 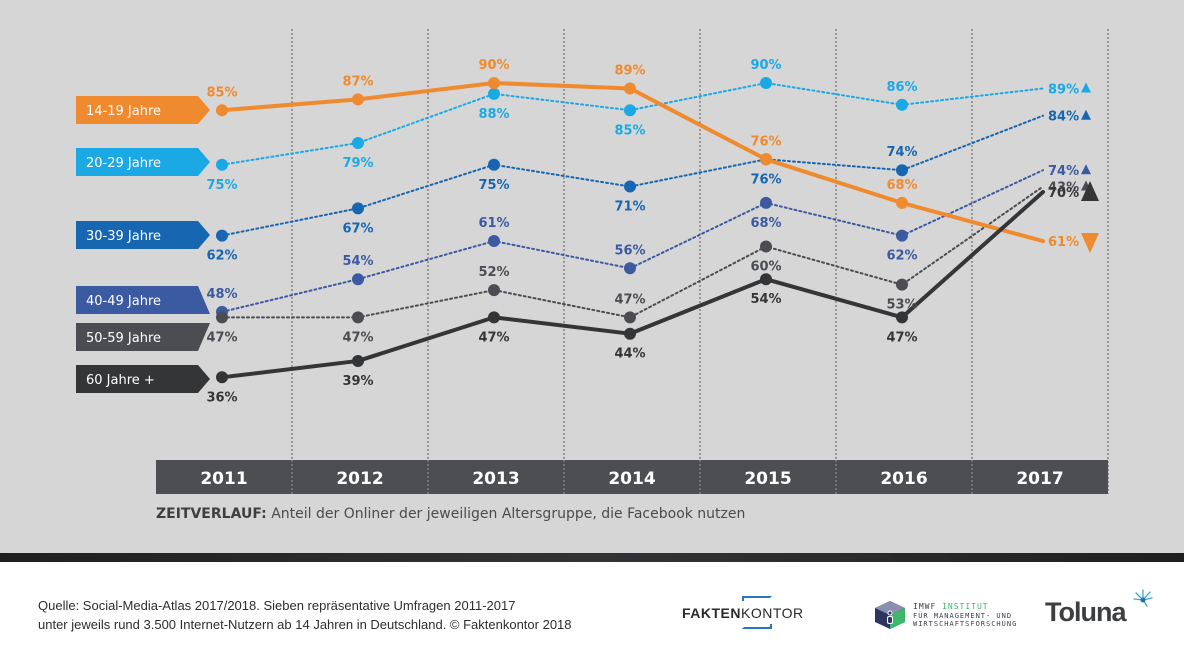 I want to click on legend-tag-label: 60 Jahre +, so click(x=120, y=380).